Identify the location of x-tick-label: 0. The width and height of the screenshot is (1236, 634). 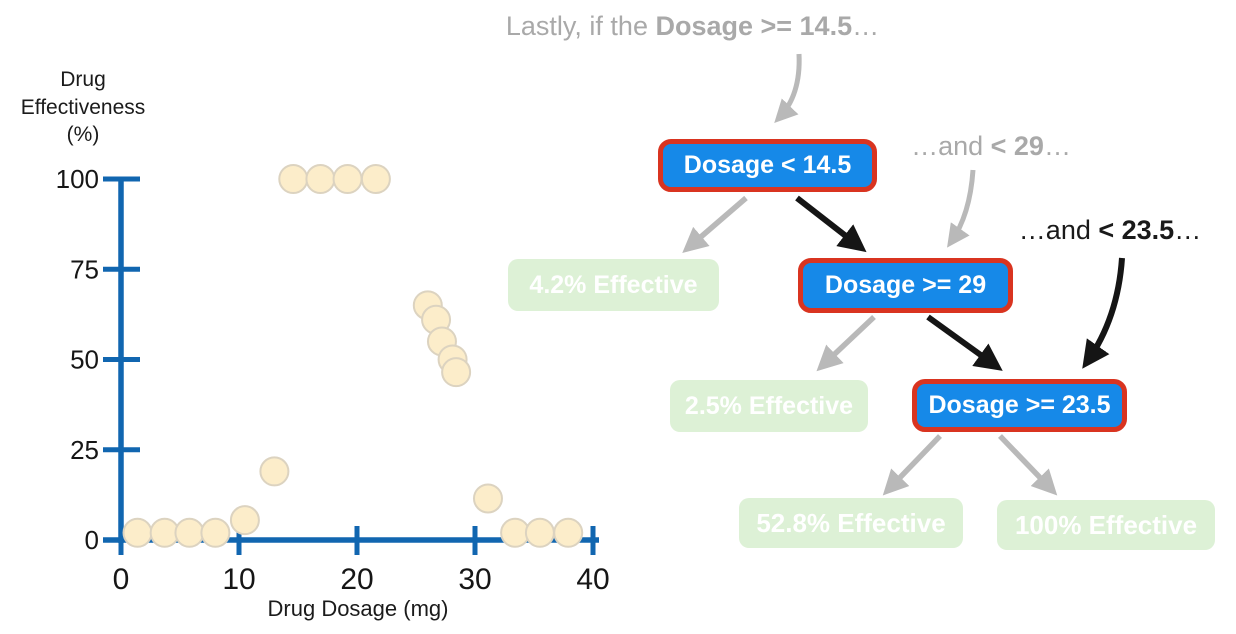
(121, 579).